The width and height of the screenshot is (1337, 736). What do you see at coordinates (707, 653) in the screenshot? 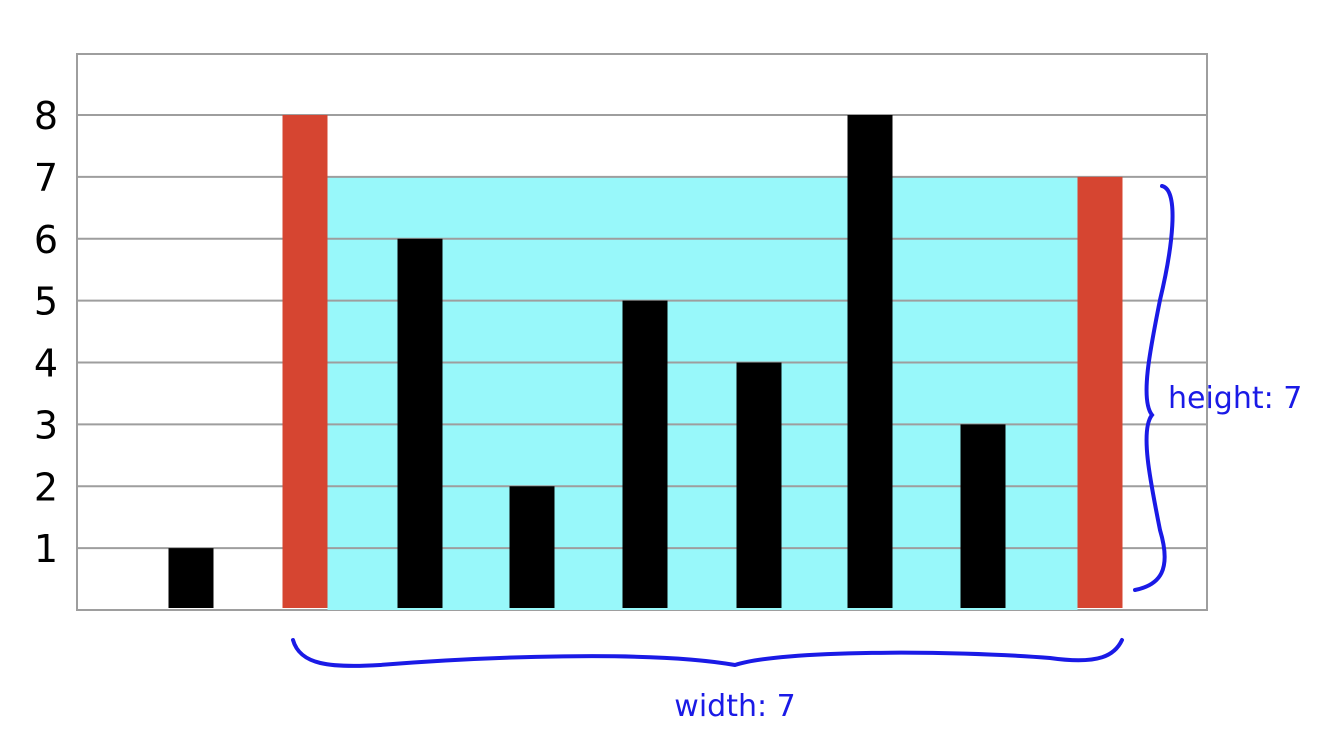
I see `width-brace` at bounding box center [707, 653].